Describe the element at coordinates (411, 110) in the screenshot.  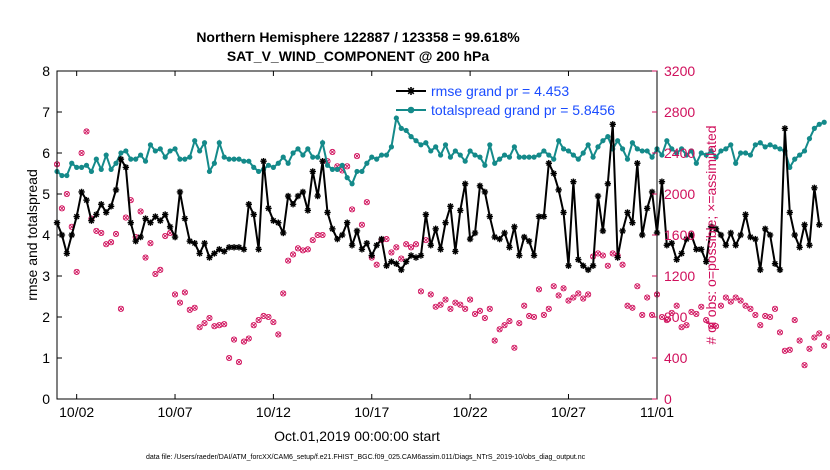
I see `legend-spread-marker` at that location.